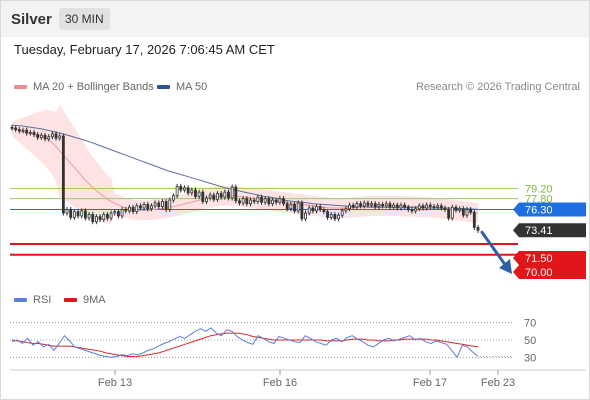 The image size is (590, 400). I want to click on ma50-swatch, so click(163, 87).